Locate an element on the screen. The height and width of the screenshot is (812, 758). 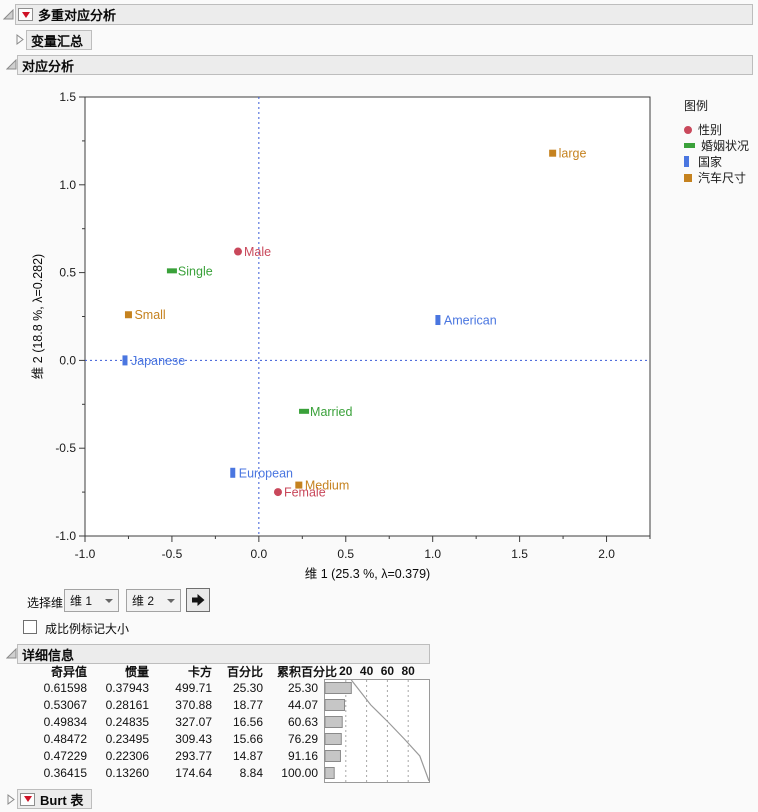
dim2-dropdown: 维 2 is located at coordinates (153, 600).